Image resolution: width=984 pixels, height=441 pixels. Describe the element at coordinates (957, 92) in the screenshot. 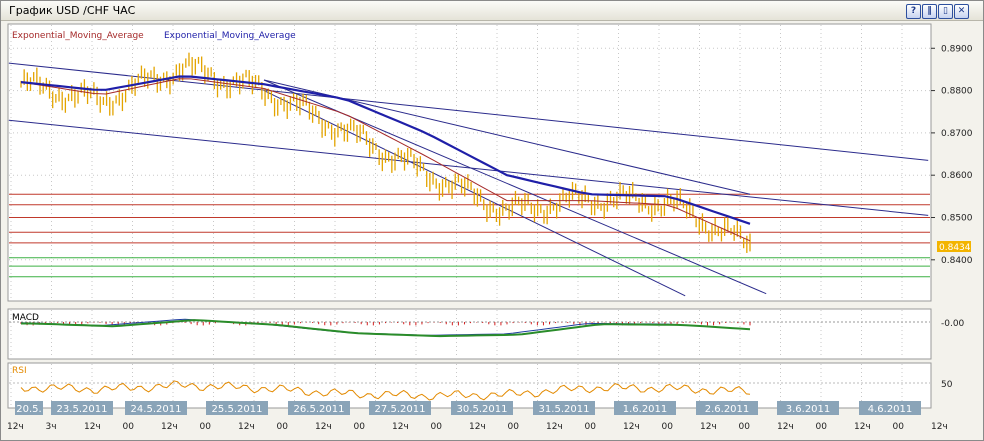

I see `y-tick-label: 0.8800` at that location.